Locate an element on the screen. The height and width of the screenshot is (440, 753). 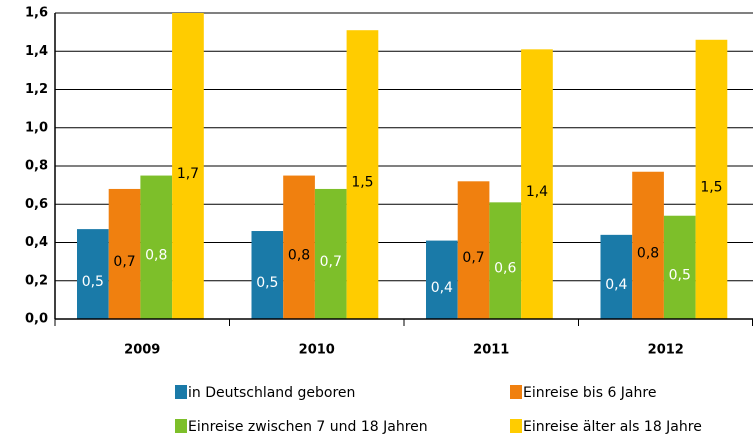
value-label: 0,6 is located at coordinates (505, 269).